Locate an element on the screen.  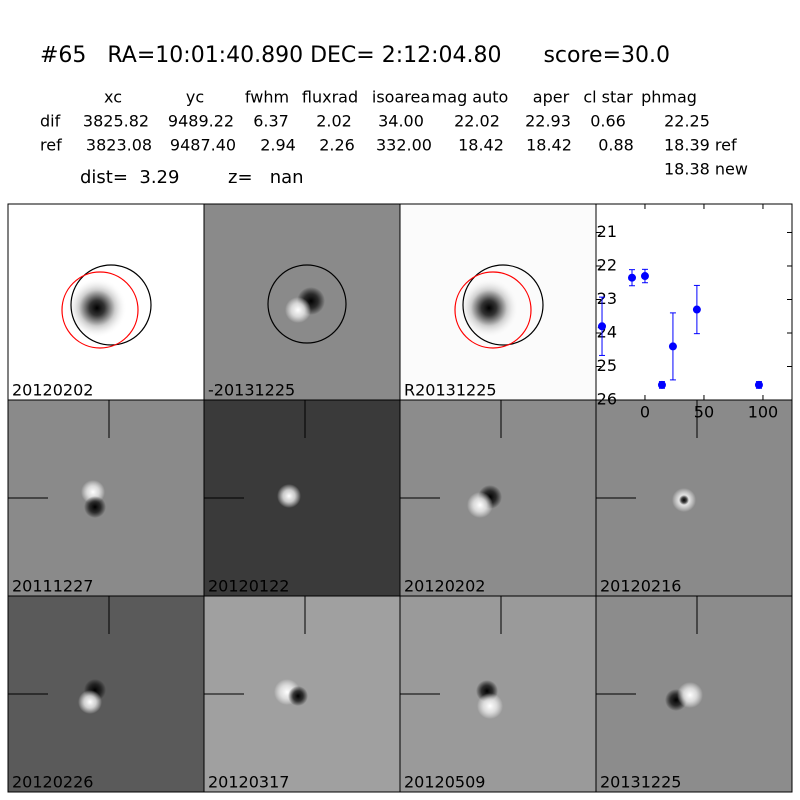
panel-label: 20120317 is located at coordinates (248, 782).